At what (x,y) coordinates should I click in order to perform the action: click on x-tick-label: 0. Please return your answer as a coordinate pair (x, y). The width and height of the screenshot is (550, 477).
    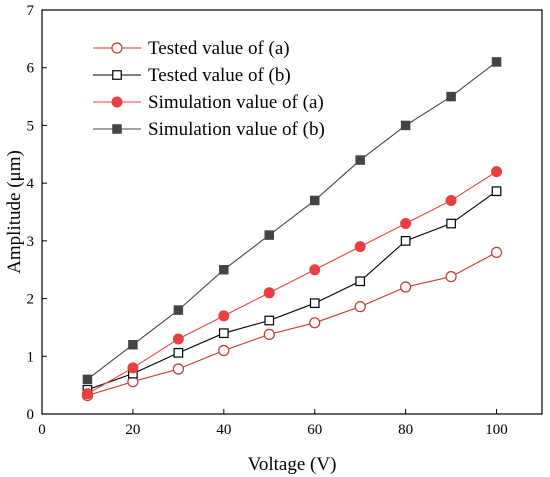
    Looking at the image, I should click on (42, 430).